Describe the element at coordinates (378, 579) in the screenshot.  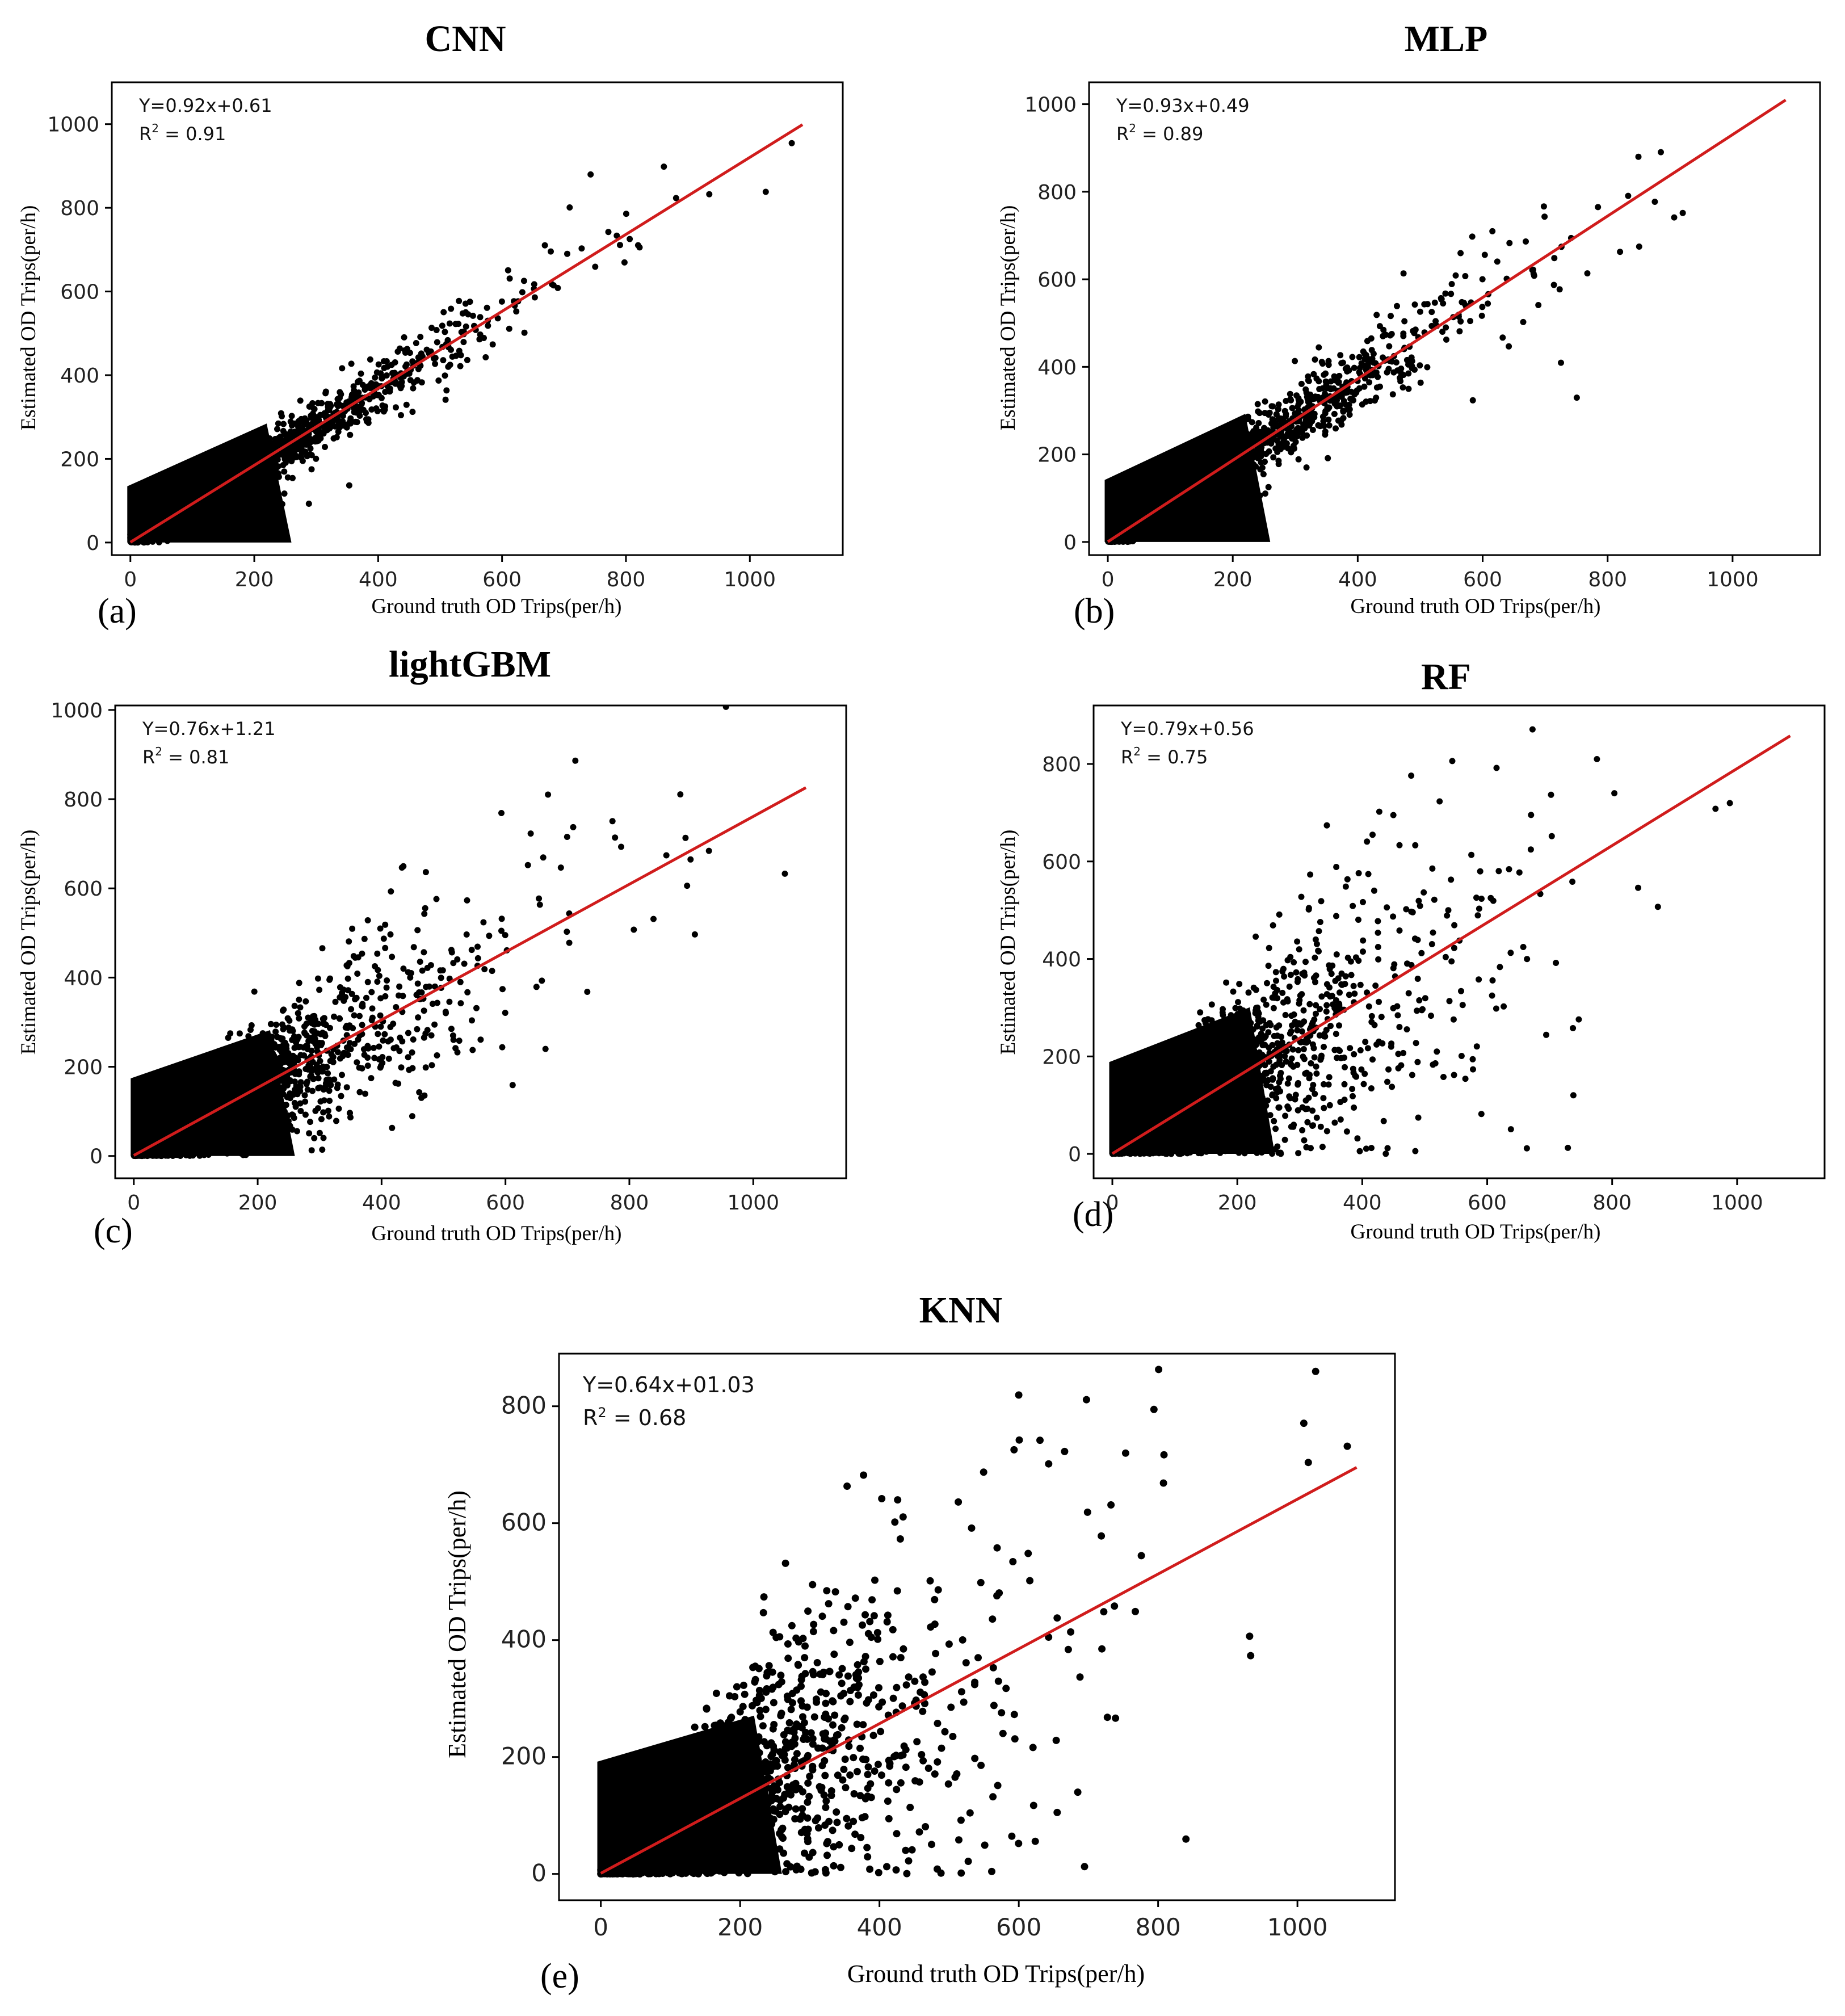
I see `x-tick-label: 400` at that location.